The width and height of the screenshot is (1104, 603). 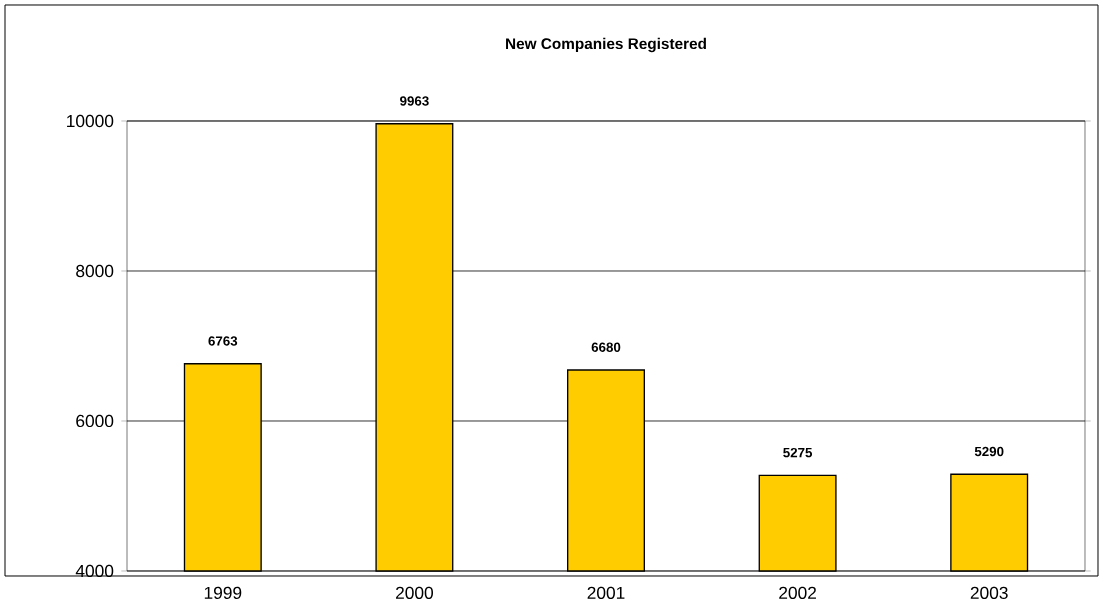 I want to click on data-label: 5275, so click(x=798, y=452).